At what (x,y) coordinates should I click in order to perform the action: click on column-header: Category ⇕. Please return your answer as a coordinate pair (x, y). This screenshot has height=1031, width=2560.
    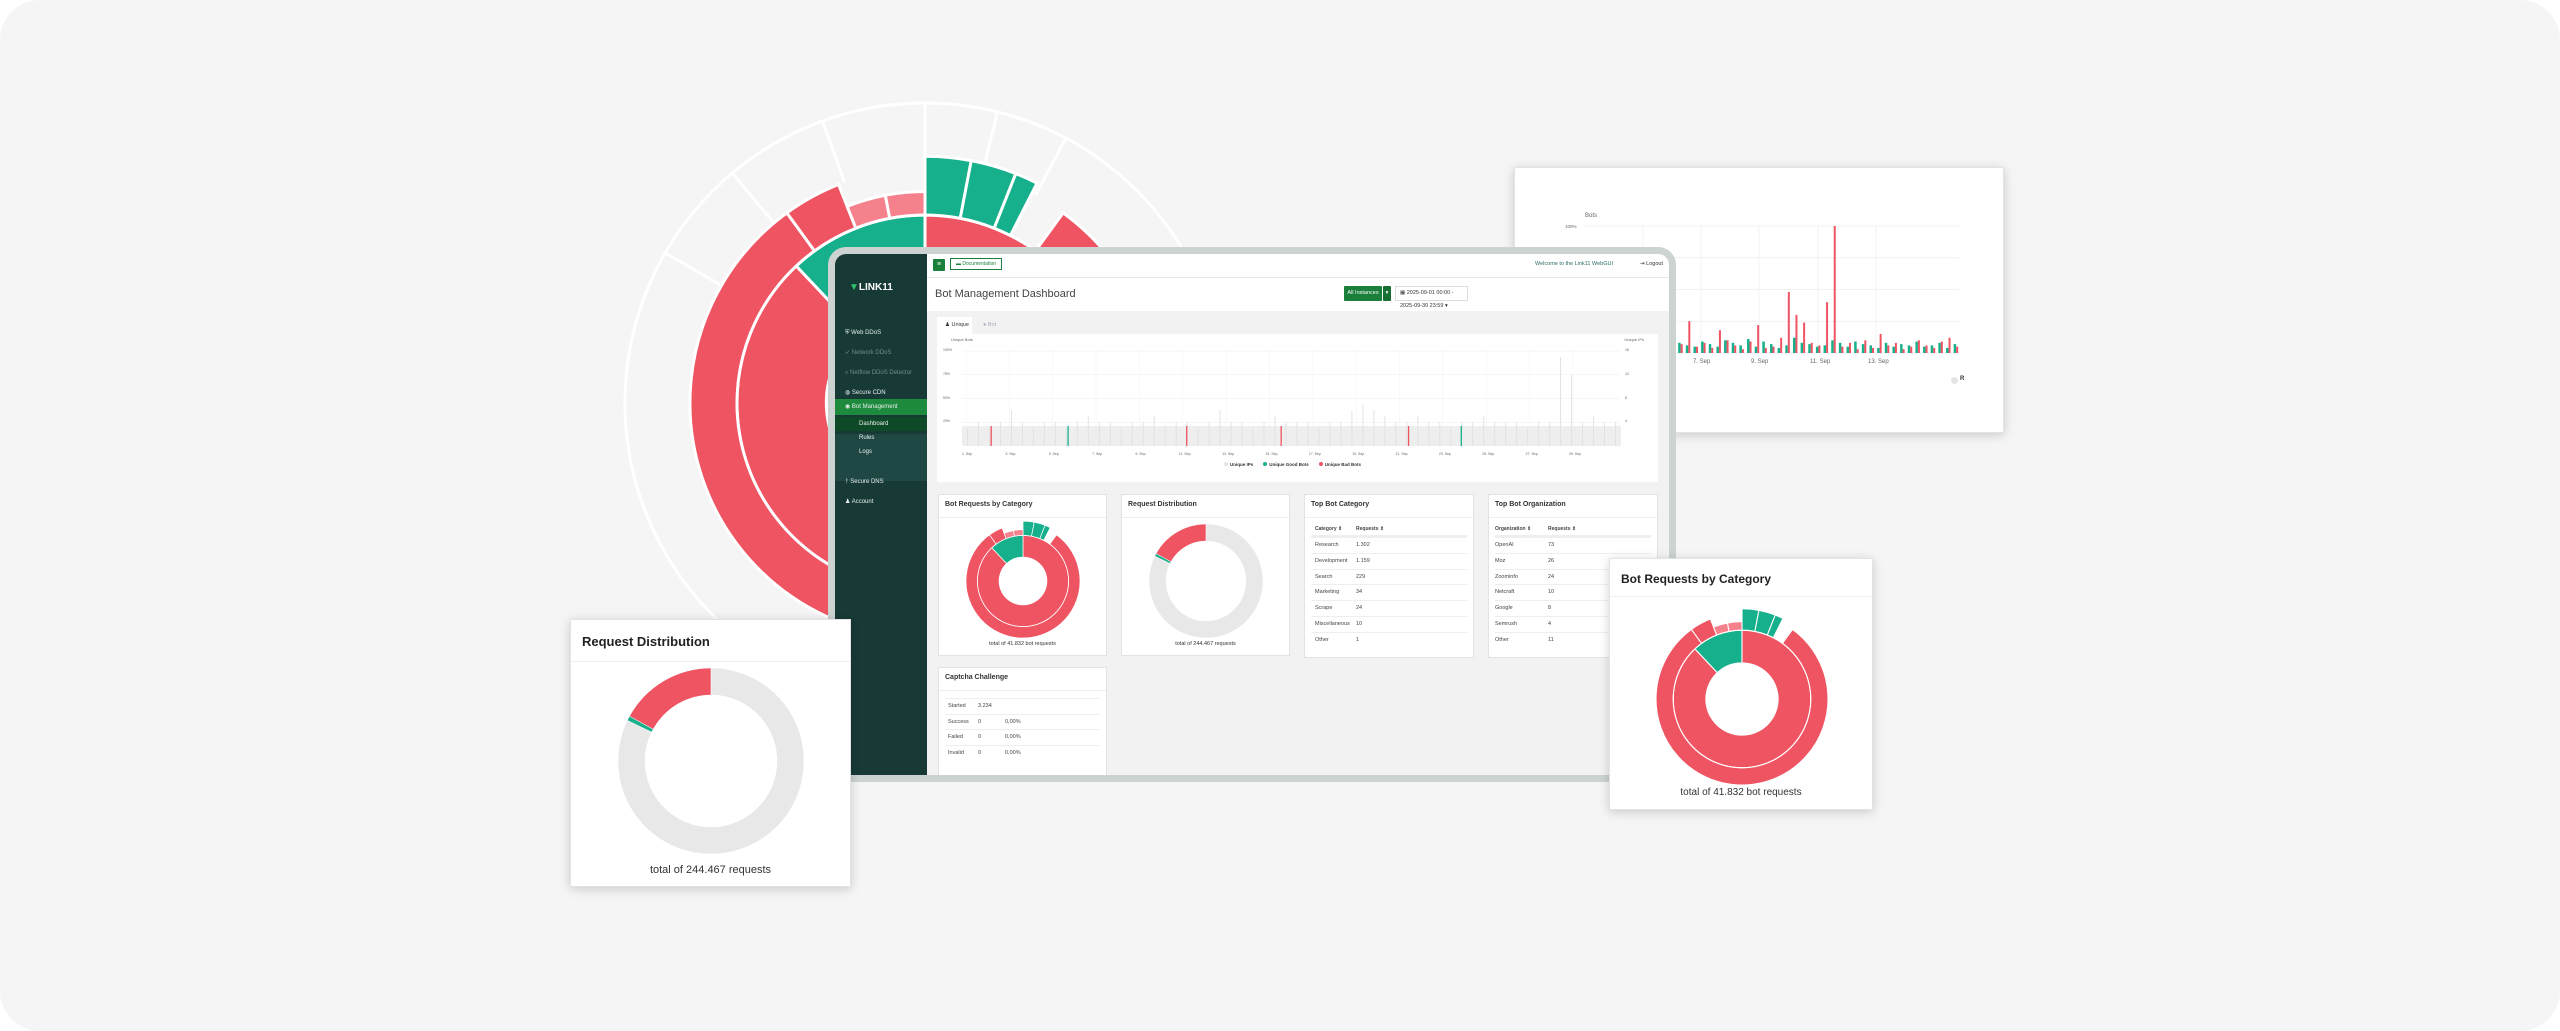
    Looking at the image, I should click on (1329, 529).